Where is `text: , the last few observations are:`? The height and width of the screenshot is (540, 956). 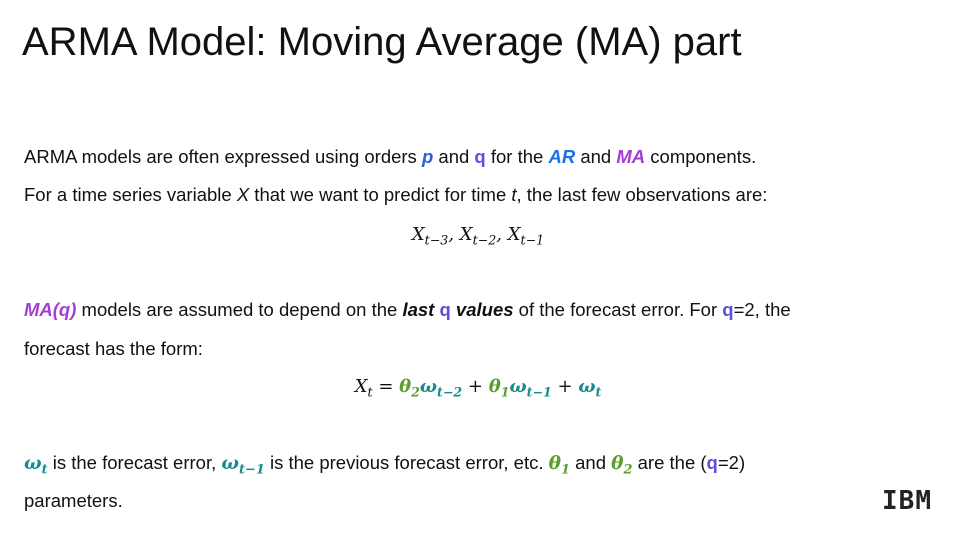 text: , the last few observations are: is located at coordinates (642, 194).